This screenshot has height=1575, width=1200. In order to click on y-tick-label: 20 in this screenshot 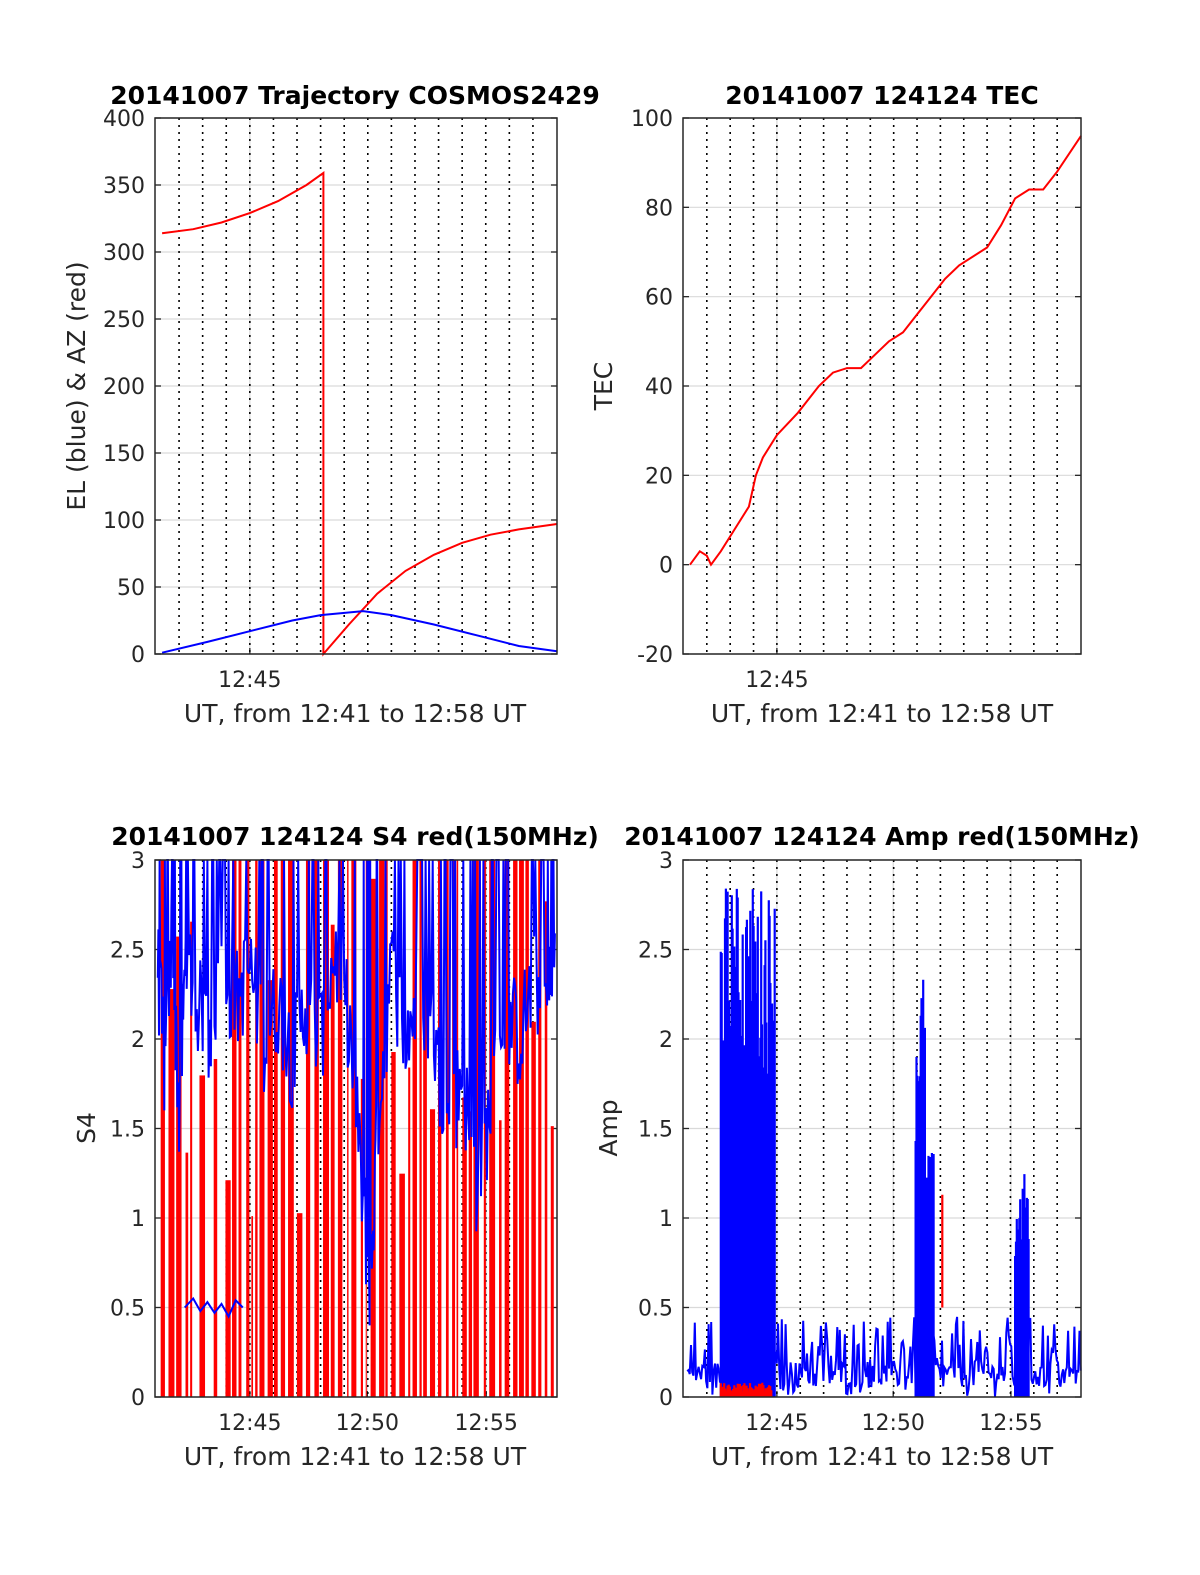, I will do `click(659, 476)`.